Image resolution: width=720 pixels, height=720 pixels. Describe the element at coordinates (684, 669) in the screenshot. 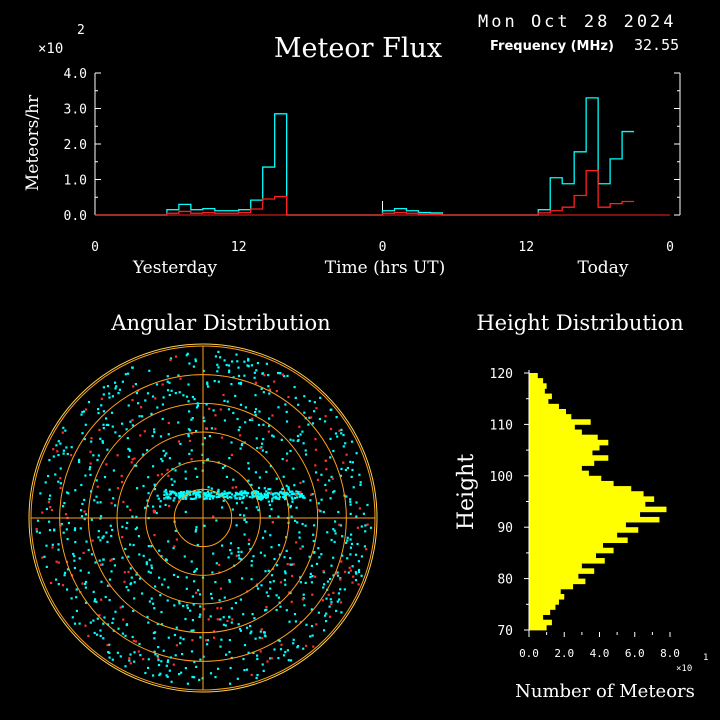

I see `height-x-multiplier: ×10` at that location.